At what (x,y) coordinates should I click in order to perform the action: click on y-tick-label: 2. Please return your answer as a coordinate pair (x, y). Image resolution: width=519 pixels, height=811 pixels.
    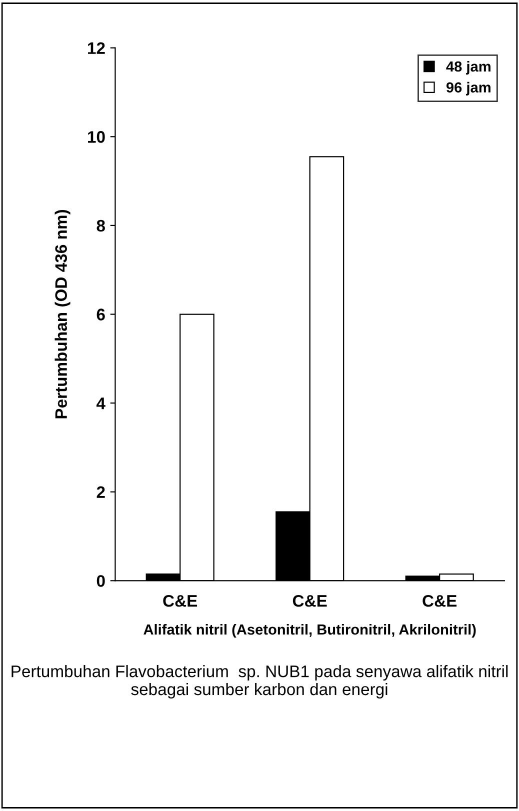
    Looking at the image, I should click on (100, 492).